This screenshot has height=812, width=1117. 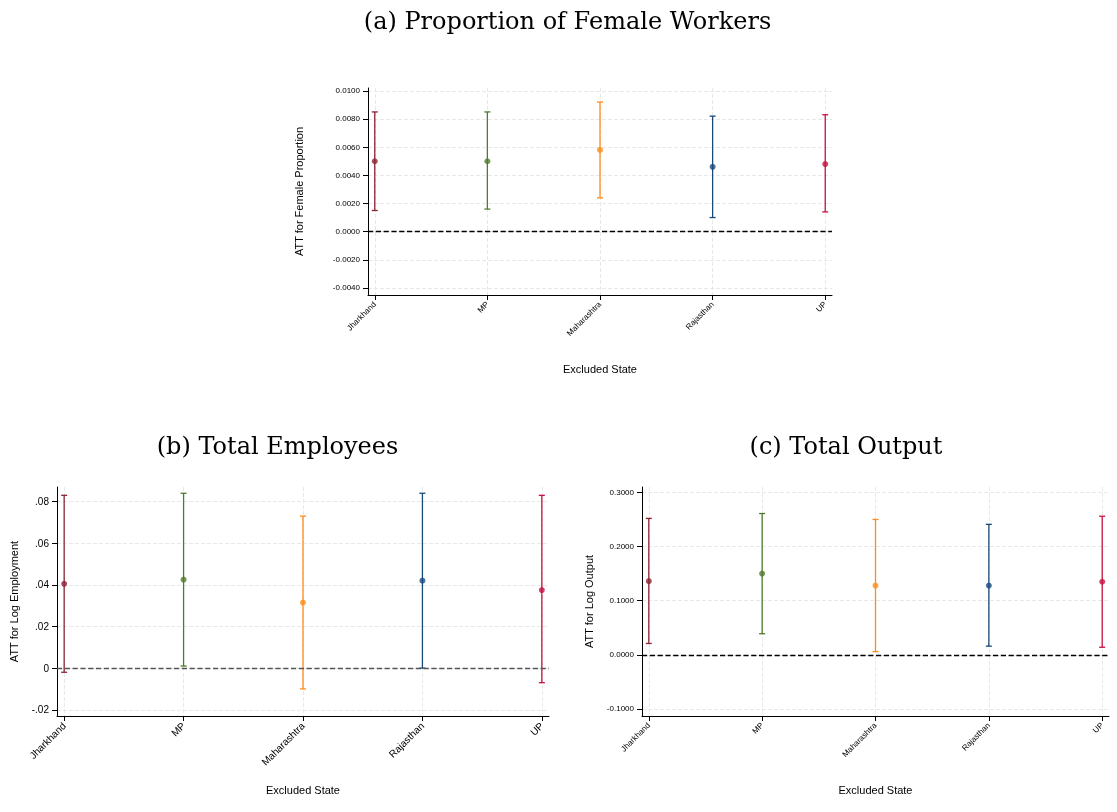 What do you see at coordinates (846, 446) in the screenshot?
I see `chart-title: (c) Total Output` at bounding box center [846, 446].